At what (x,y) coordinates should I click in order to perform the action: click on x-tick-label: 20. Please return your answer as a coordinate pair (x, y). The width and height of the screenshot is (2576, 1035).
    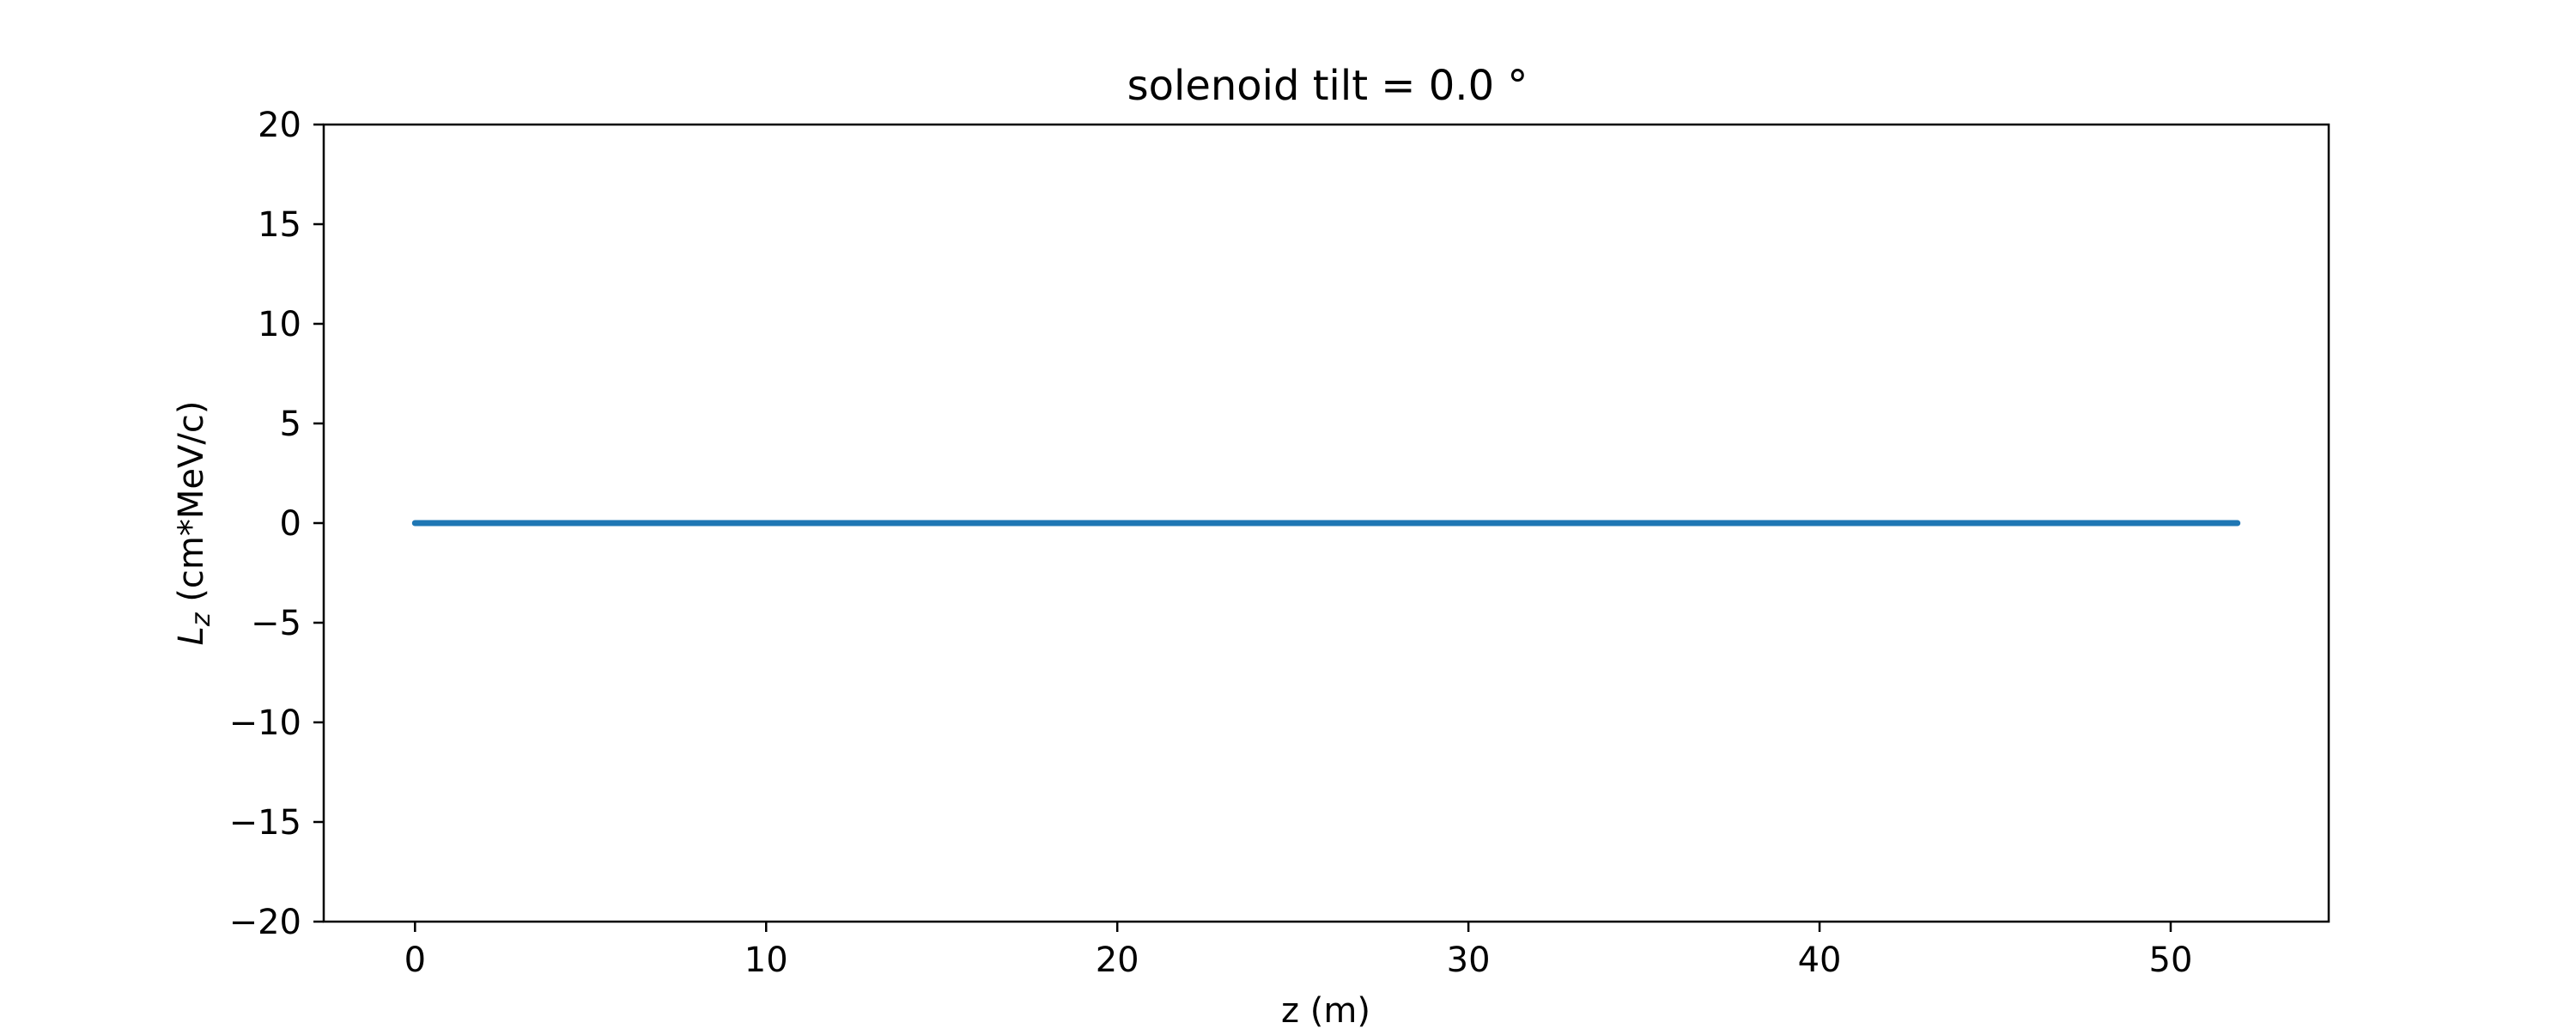
    Looking at the image, I should click on (1118, 960).